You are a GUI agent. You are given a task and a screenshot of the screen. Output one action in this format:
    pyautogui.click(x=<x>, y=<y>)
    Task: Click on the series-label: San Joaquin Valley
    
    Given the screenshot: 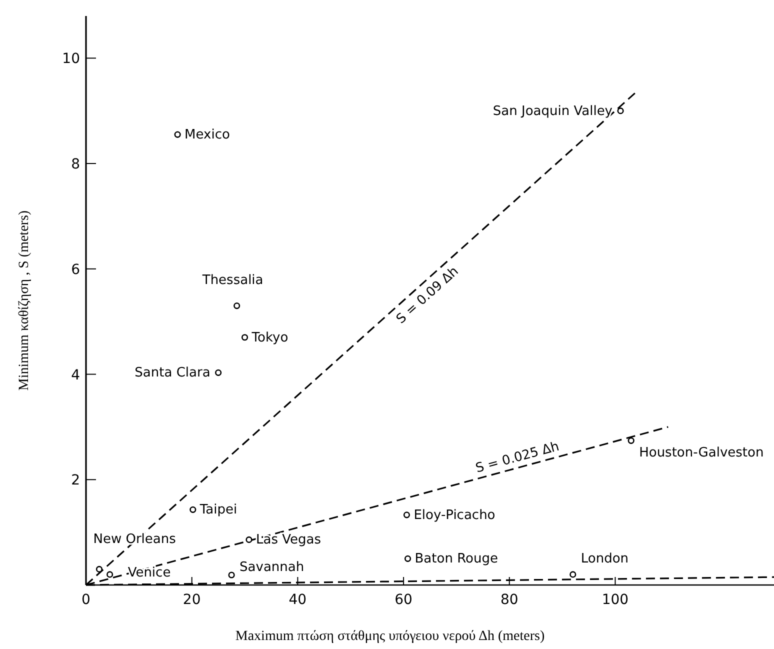 What is the action you would take?
    pyautogui.click(x=552, y=111)
    